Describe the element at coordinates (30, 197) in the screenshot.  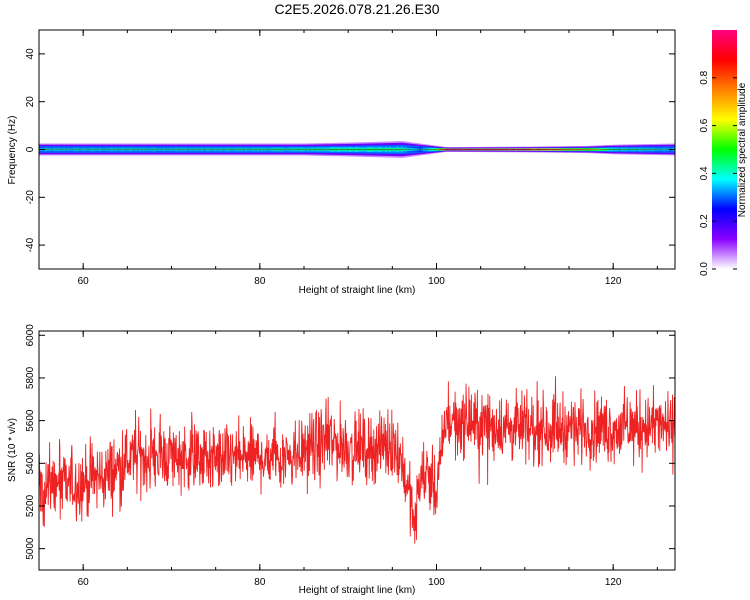
I see `spectrogram-ytick-label: -20` at that location.